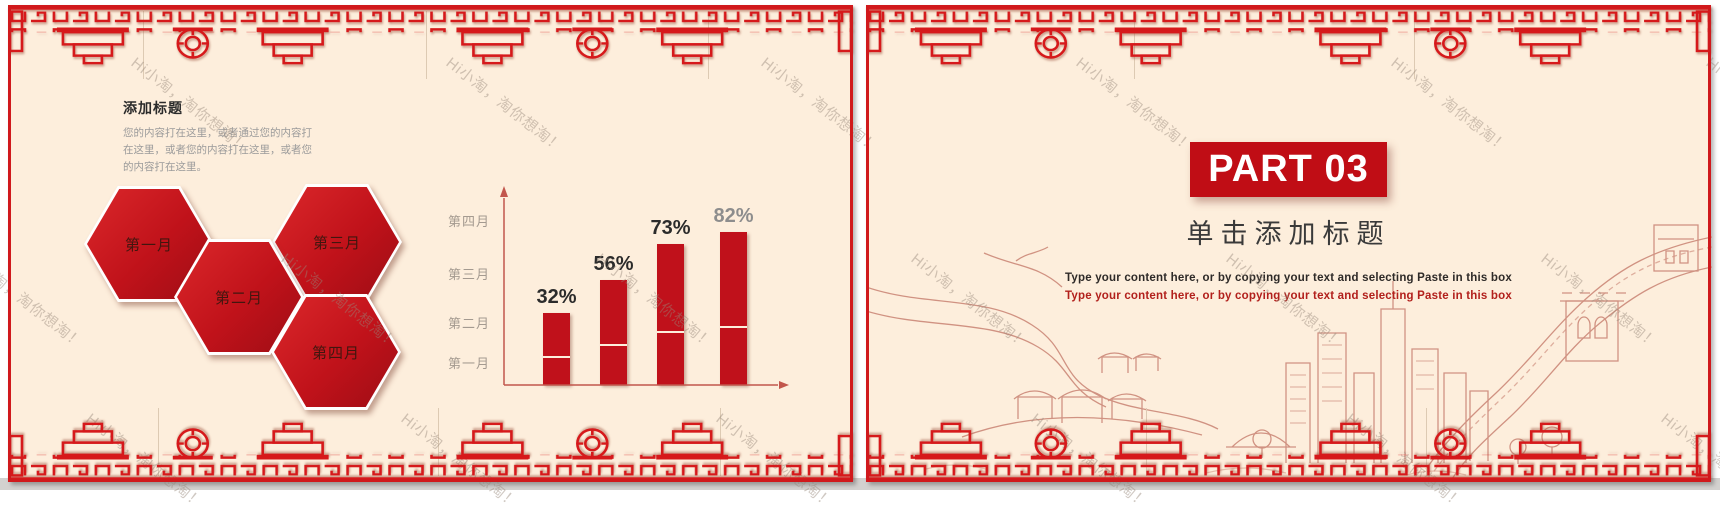  I want to click on hexagon-4: 第四月, so click(336, 352).